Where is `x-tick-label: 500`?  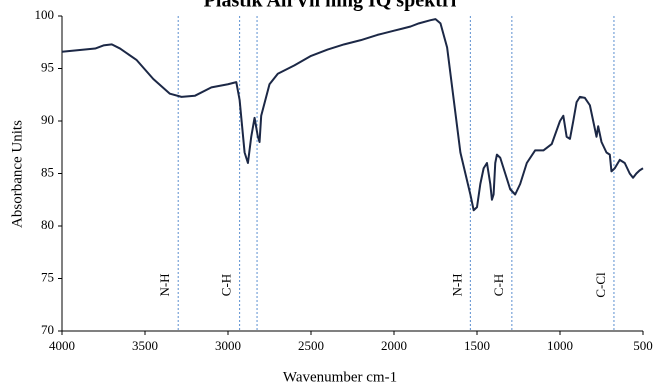 x-tick-label: 500 is located at coordinates (643, 345).